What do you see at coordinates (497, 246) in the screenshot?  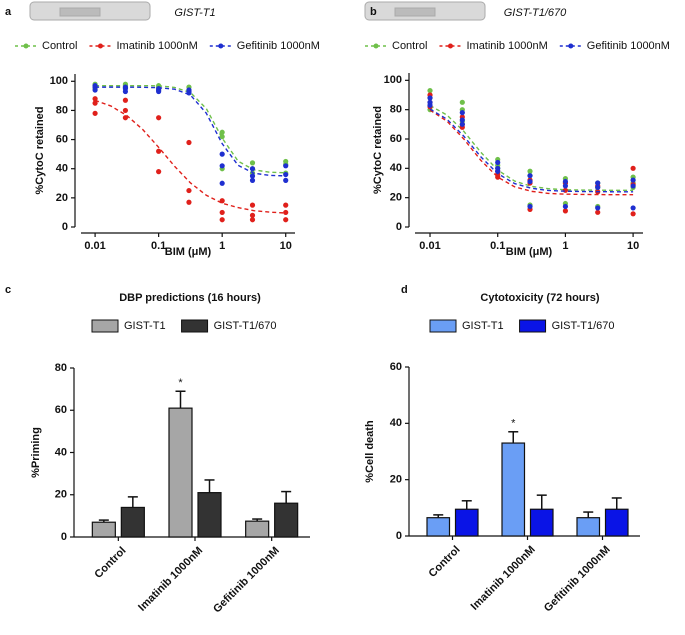 I see `x-tick-label: 0.1` at bounding box center [497, 246].